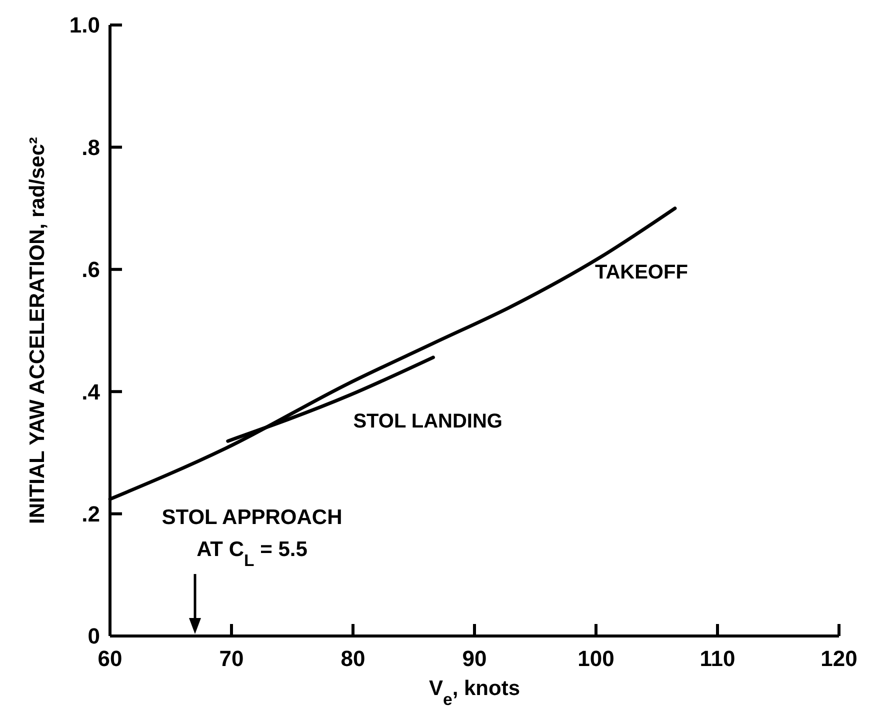 This screenshot has height=717, width=870. Describe the element at coordinates (252, 538) in the screenshot. I see `annotation: STOL APPROACH AT C$_{L}$ = 5.5` at that location.